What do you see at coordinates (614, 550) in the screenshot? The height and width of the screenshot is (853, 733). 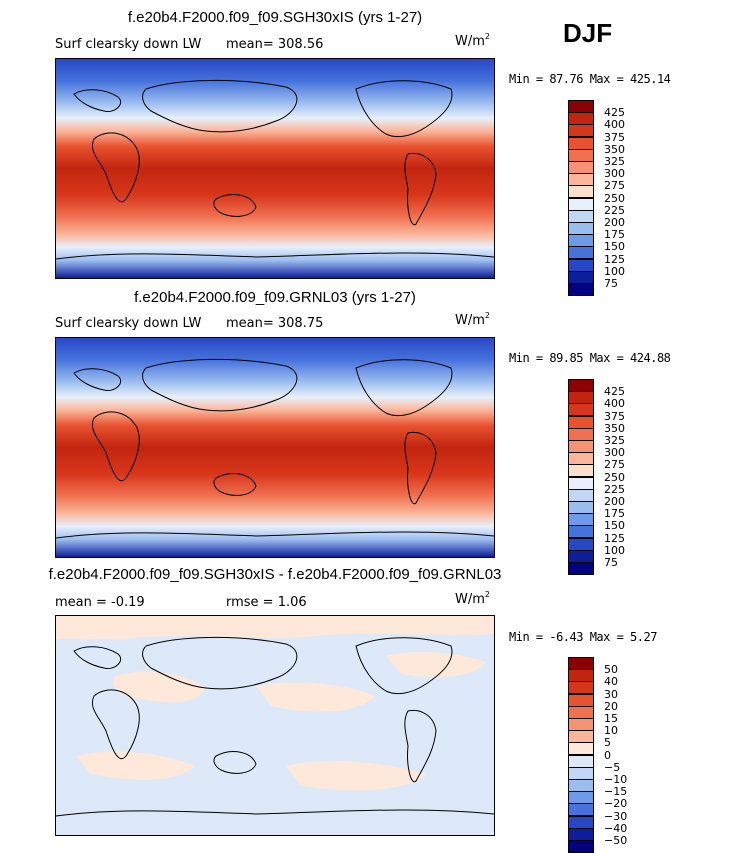 I see `colorbar-label: 100` at bounding box center [614, 550].